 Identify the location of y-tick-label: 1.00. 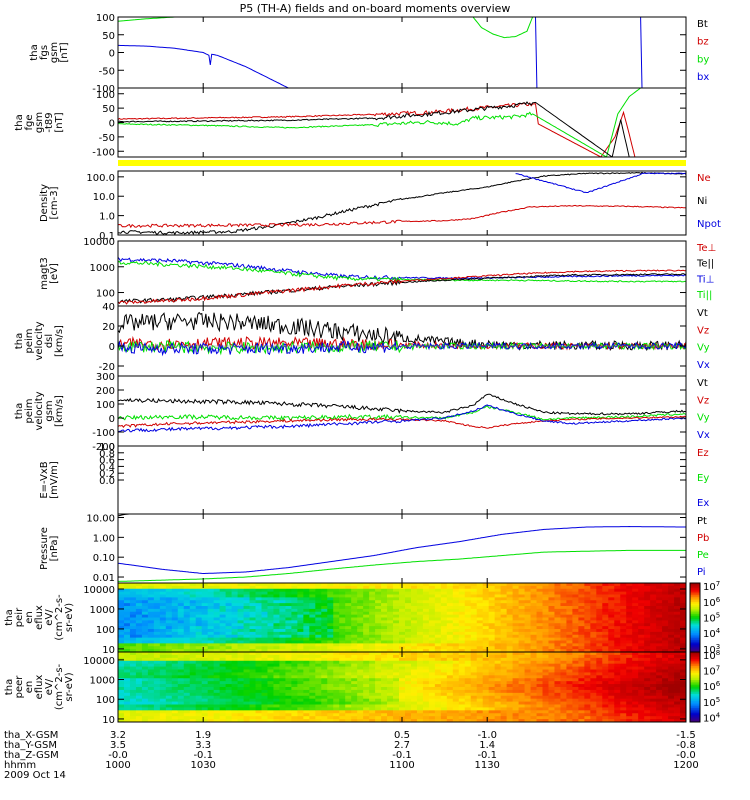
(104, 538).